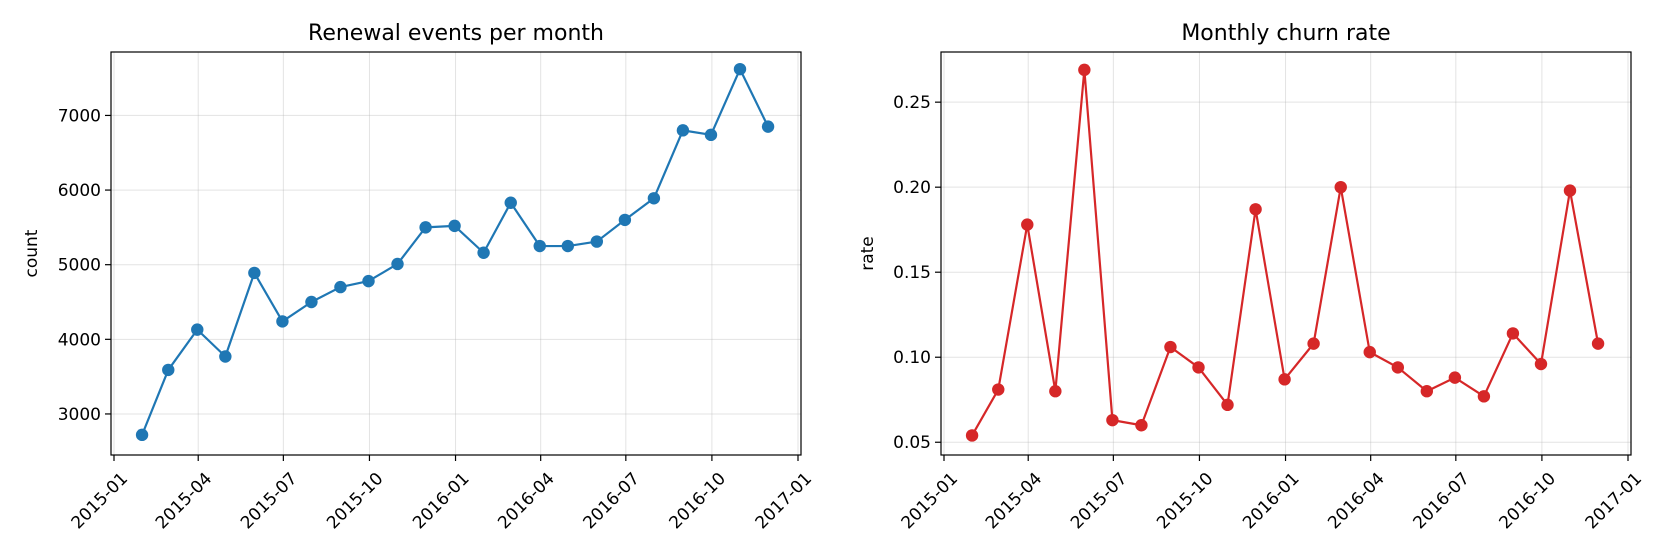  What do you see at coordinates (79, 340) in the screenshot?
I see `y-tick-label: 4000` at bounding box center [79, 340].